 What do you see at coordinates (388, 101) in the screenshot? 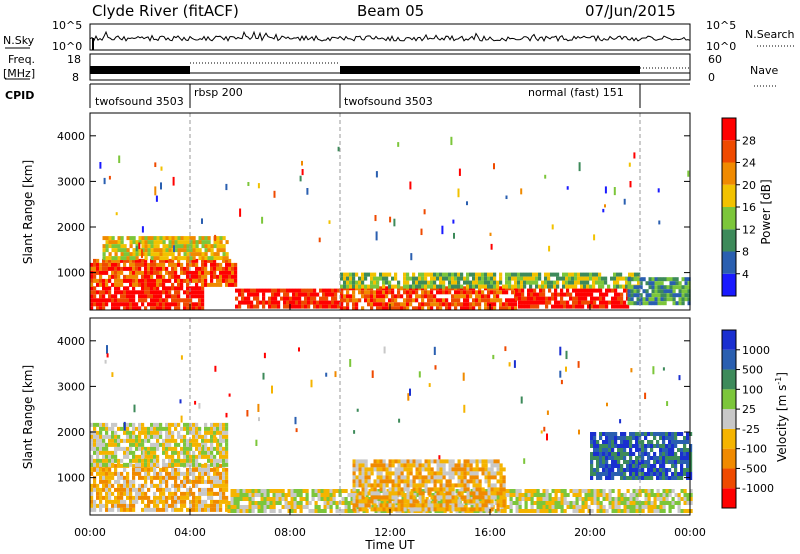
I see `cpid-seg-3: twofsound 3503` at bounding box center [388, 101].